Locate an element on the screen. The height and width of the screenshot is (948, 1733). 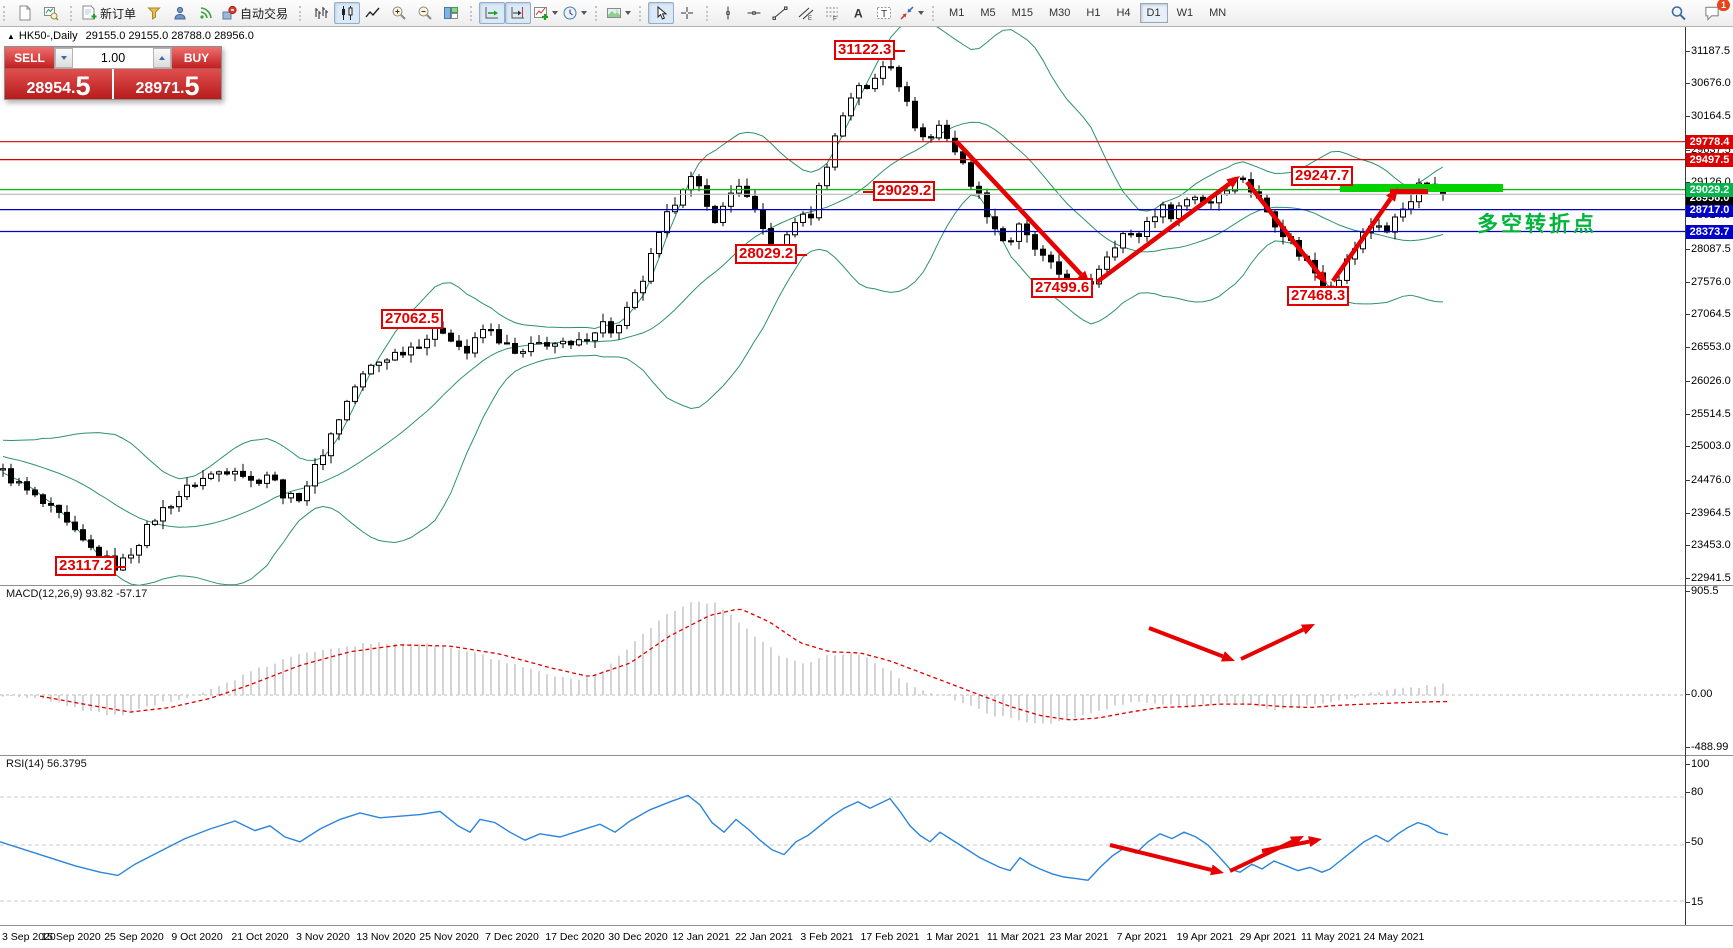
signals-button is located at coordinates (206, 13).